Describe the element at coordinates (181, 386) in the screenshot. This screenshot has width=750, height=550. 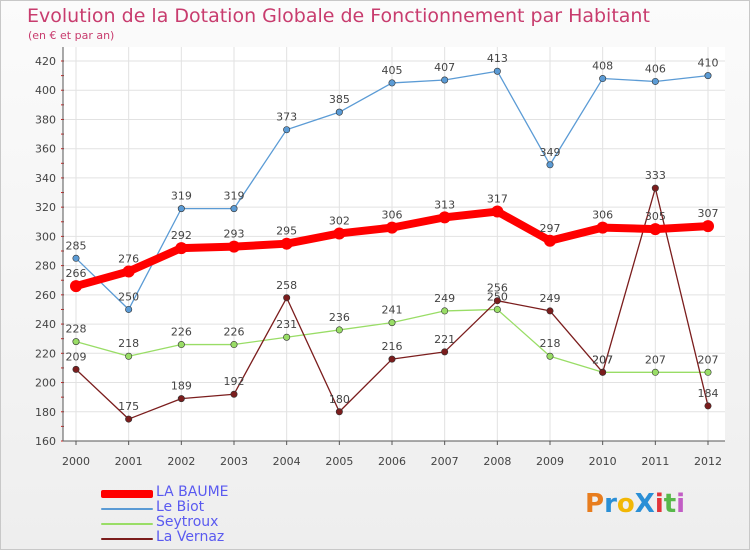
I see `data-label: 189` at that location.